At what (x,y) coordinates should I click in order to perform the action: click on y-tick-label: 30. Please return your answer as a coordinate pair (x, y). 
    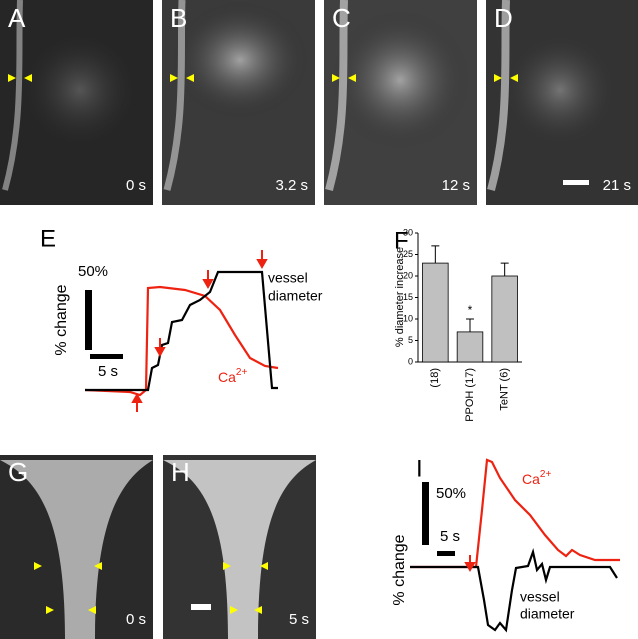
    Looking at the image, I should click on (408, 232).